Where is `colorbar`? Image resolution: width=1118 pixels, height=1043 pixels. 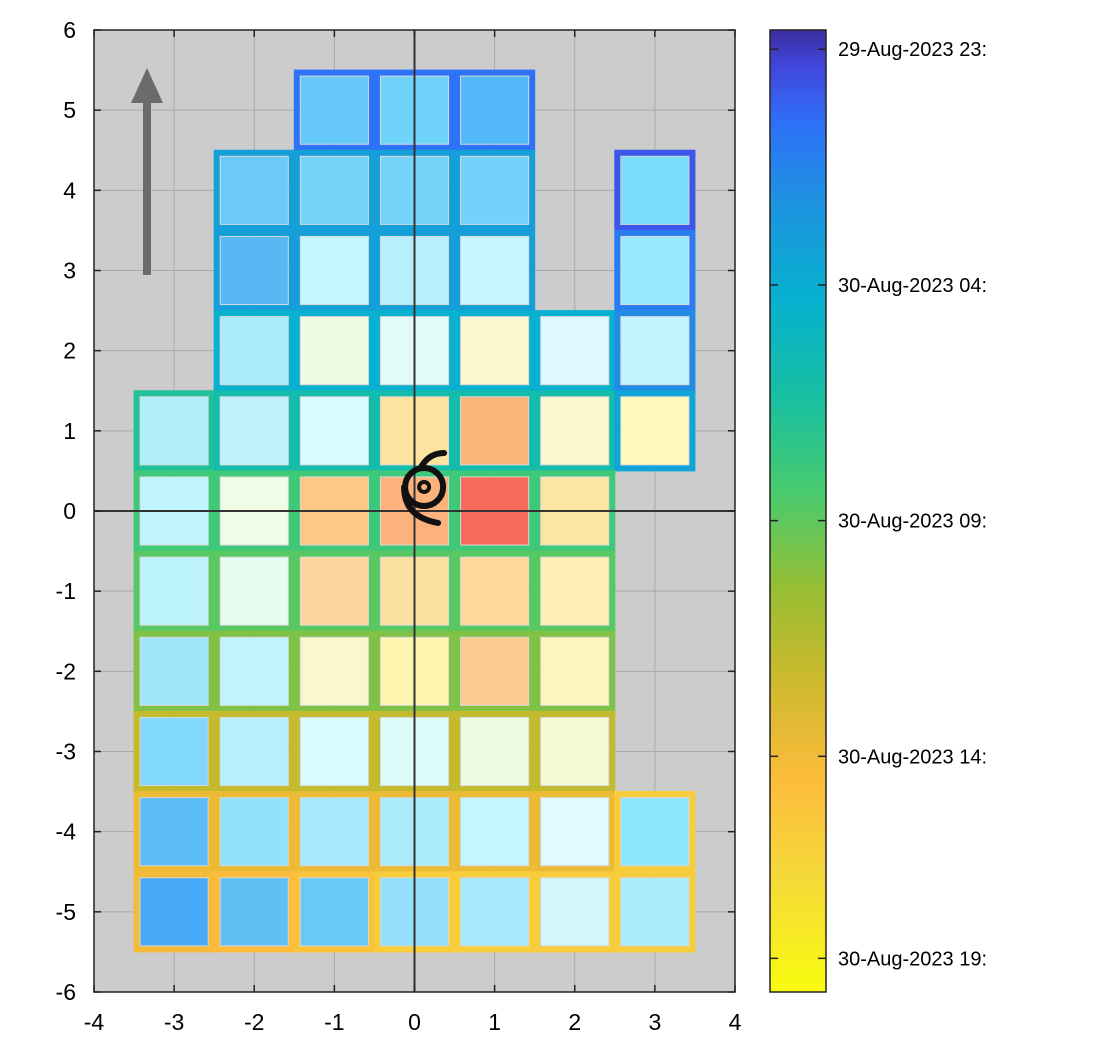 colorbar is located at coordinates (798, 511).